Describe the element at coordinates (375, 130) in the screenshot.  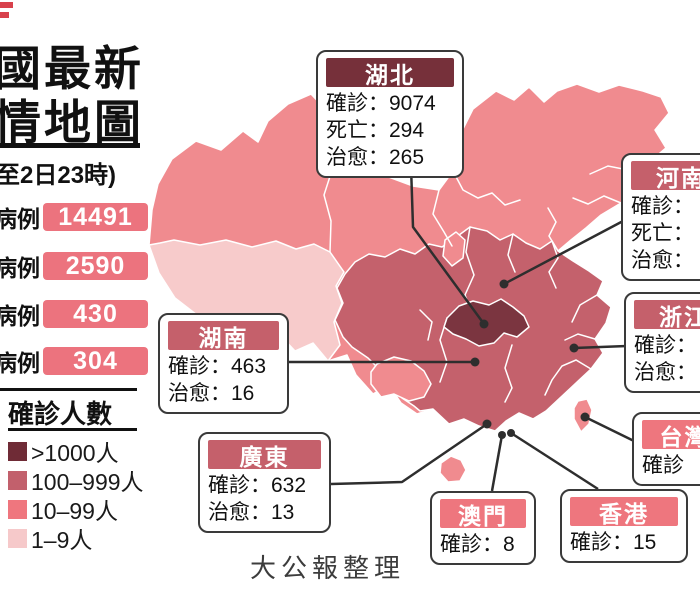
I see `callout-row: 死亡：294` at that location.